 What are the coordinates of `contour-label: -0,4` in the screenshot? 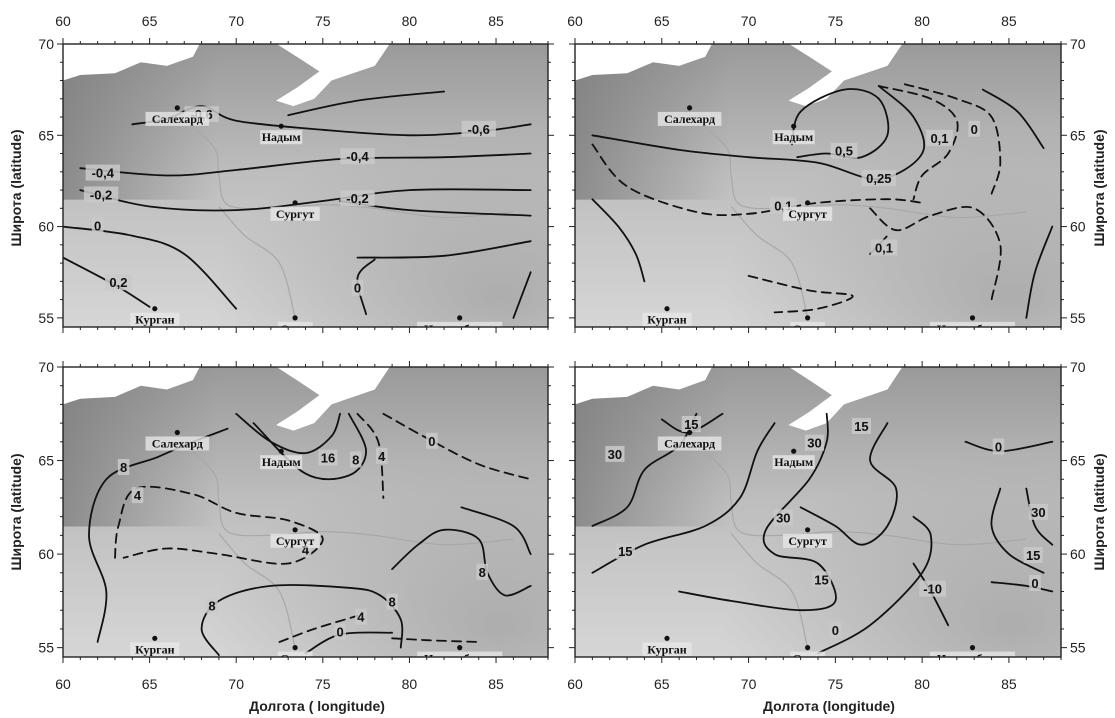 It's located at (357, 156).